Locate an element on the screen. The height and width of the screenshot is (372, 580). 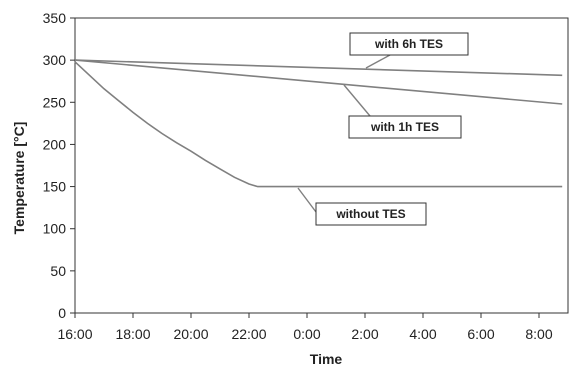
callout-label: with 1h TES is located at coordinates (404, 127).